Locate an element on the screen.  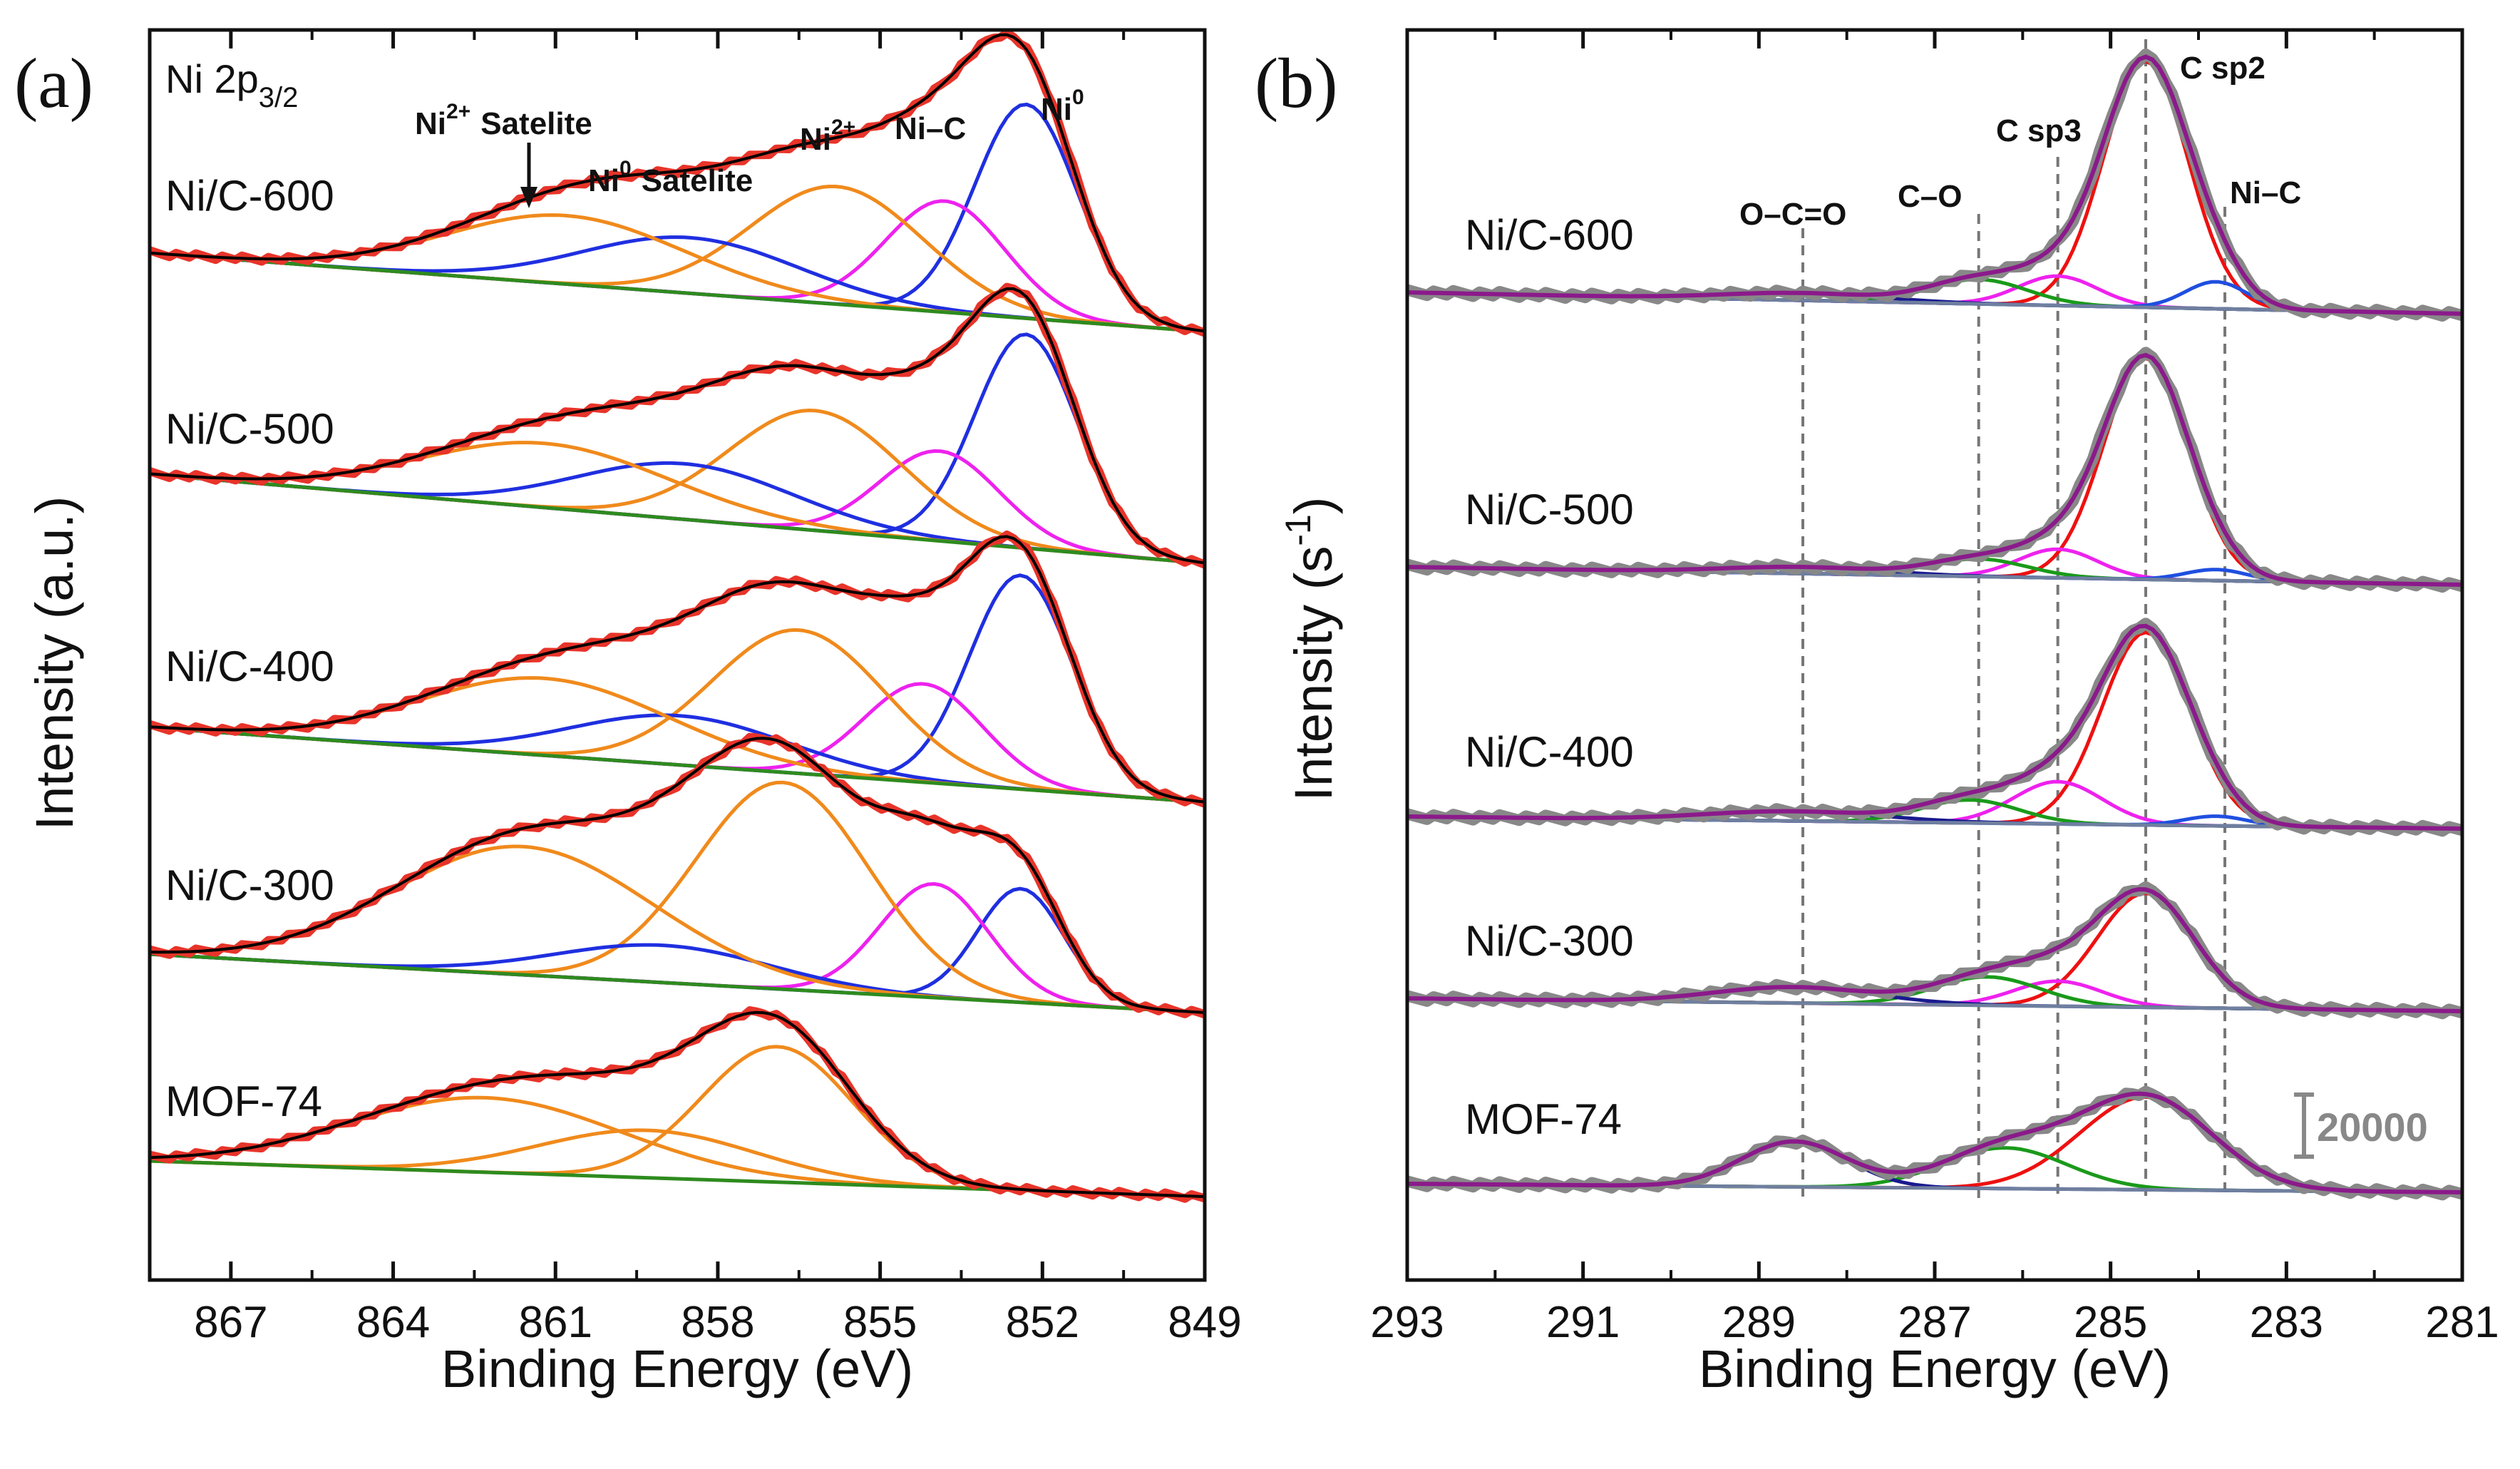
panel-a-title: Ni 2p3/2 is located at coordinates (231, 84).